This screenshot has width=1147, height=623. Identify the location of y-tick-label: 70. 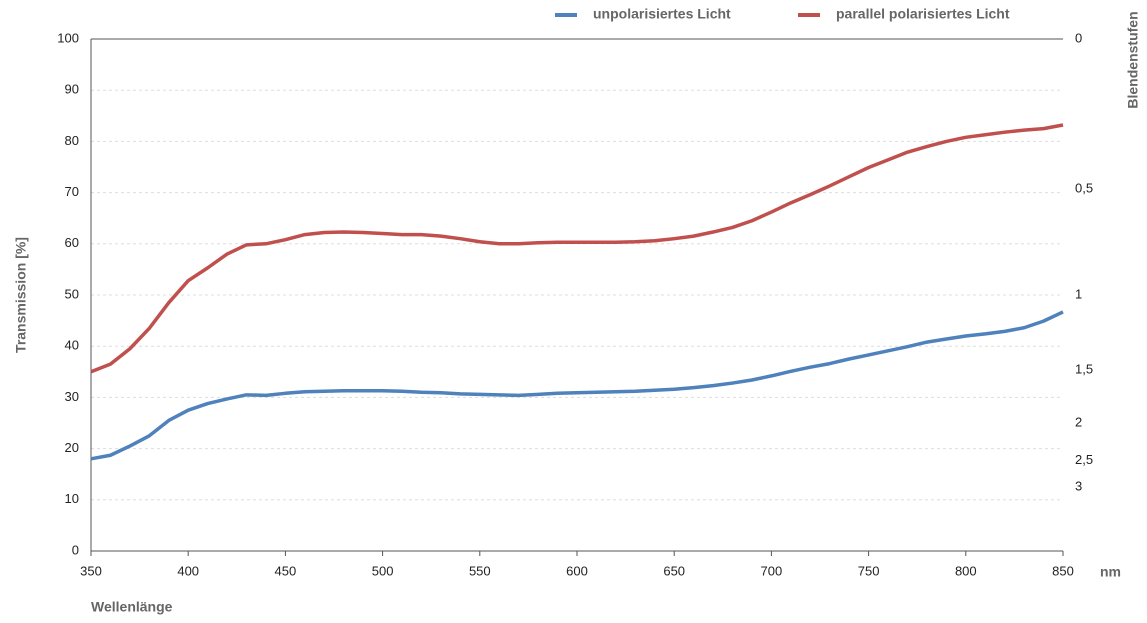
(72, 191).